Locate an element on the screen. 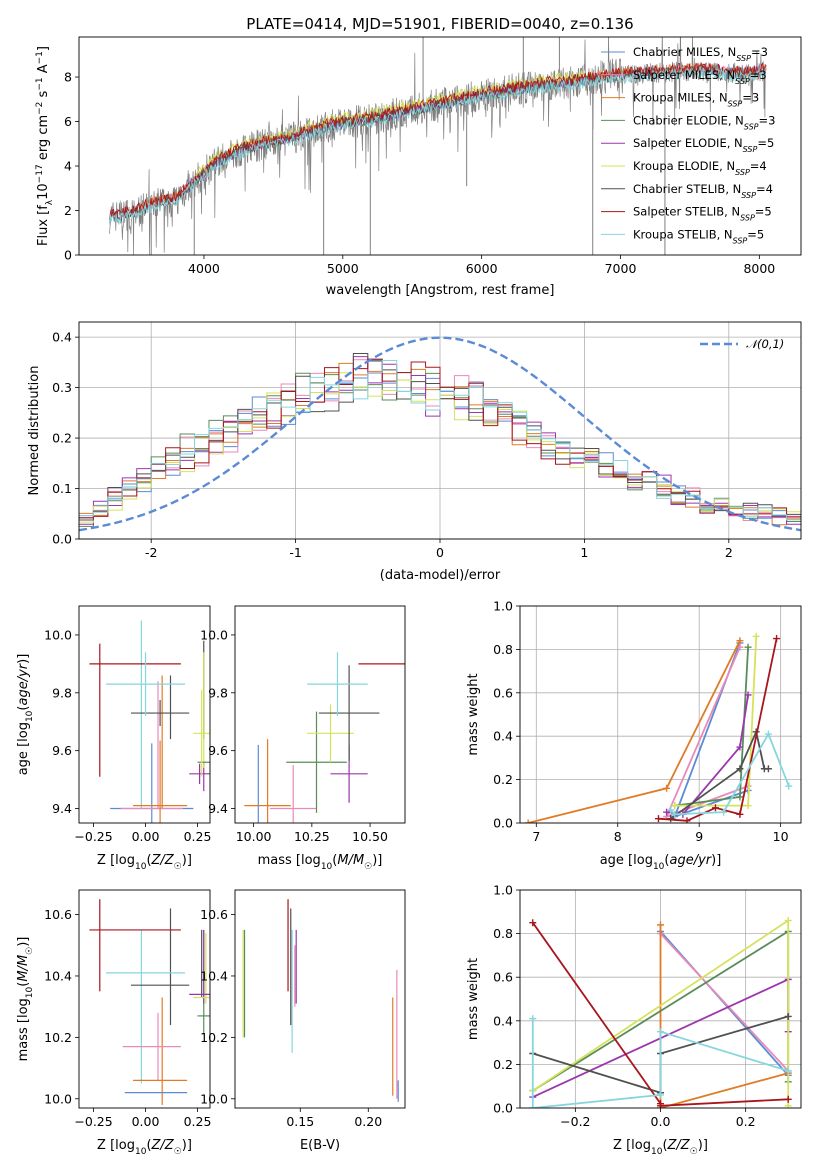 Image resolution: width=819 pixels, height=1170 pixels. age-vs-mass-axes: 10.00 10.25 10.50 9.4 9.6 9.8 10.0 is located at coordinates (294, 735).